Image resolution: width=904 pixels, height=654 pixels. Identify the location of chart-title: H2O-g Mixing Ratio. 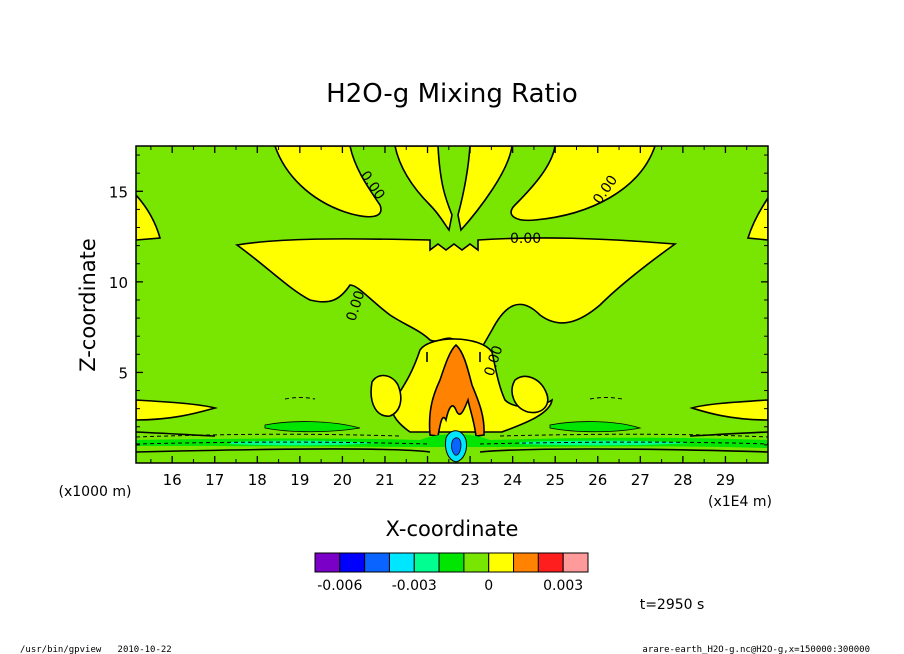
(452, 94).